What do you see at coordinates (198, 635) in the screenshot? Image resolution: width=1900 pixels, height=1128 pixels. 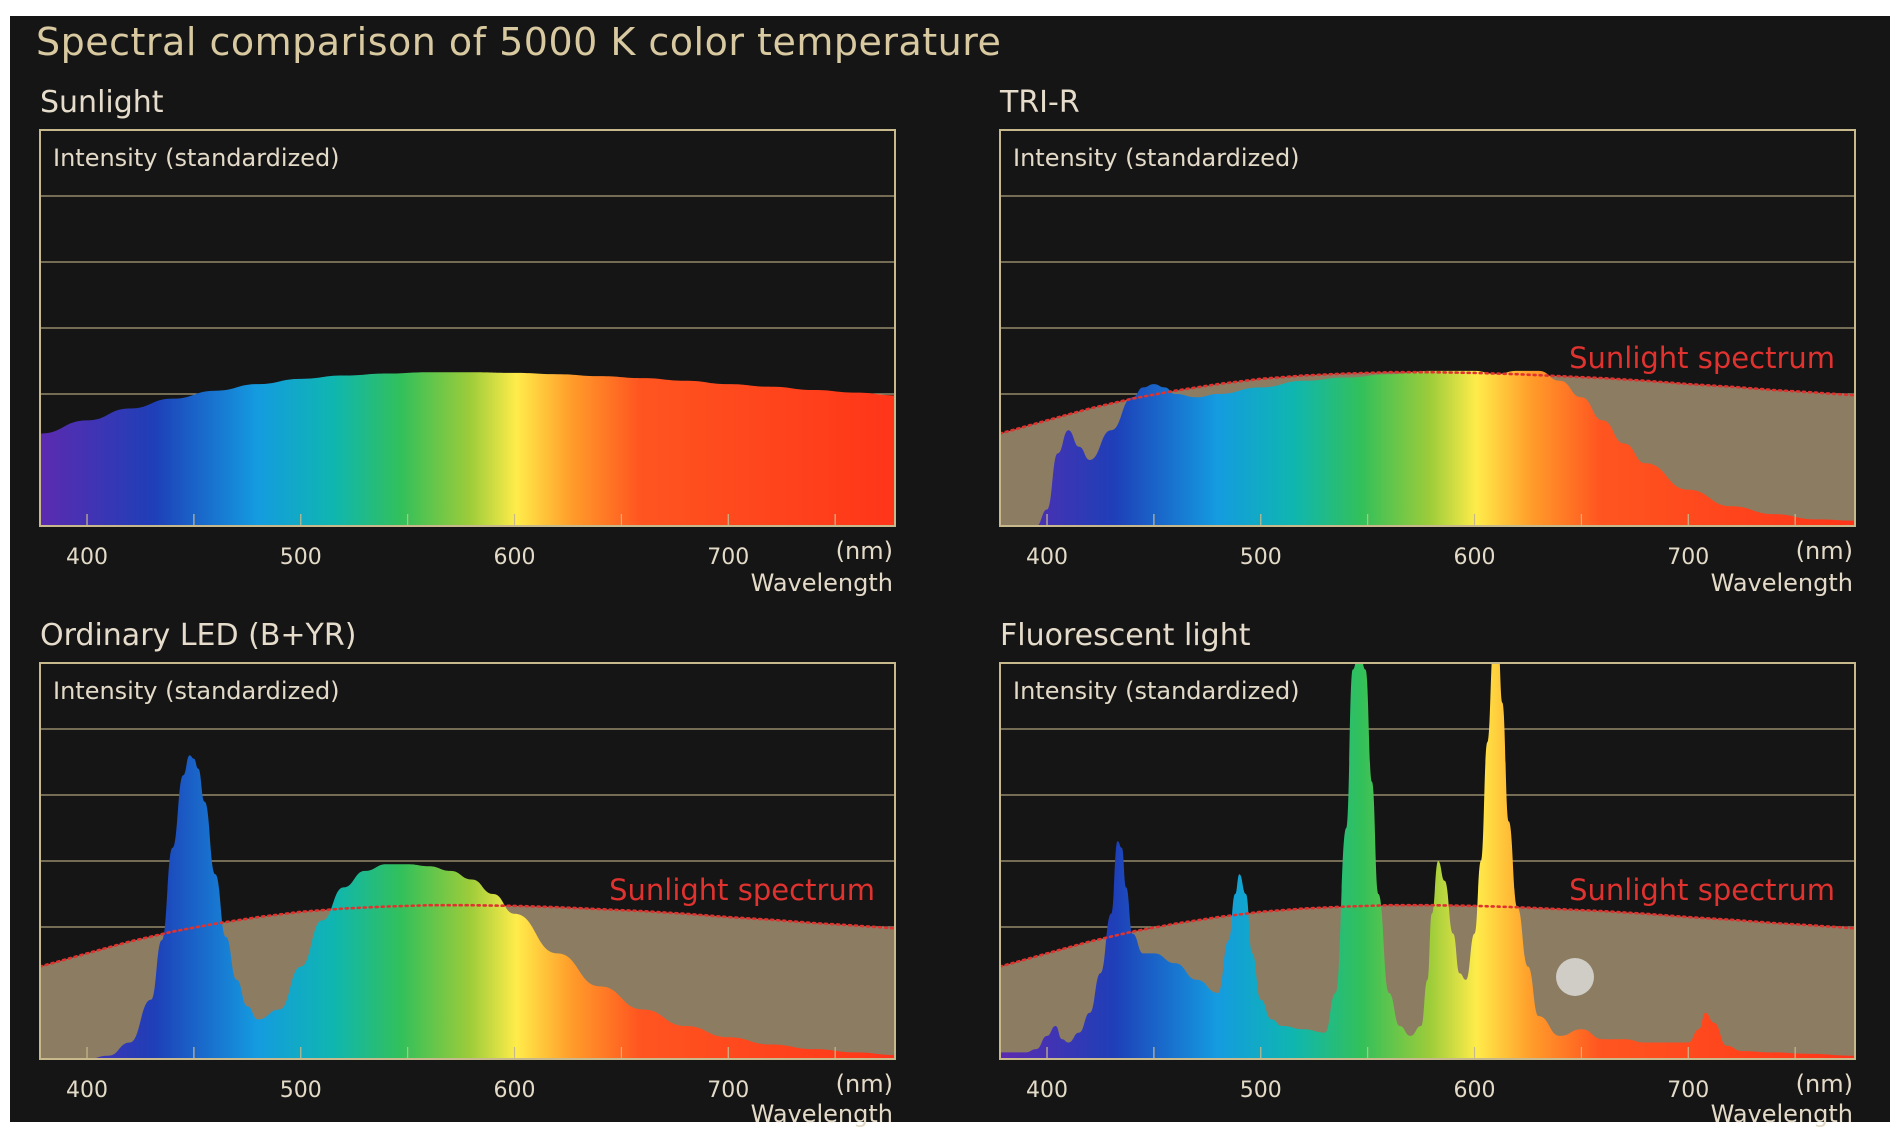 I see `panel-title: Ordinary LED (B+YR)` at bounding box center [198, 635].